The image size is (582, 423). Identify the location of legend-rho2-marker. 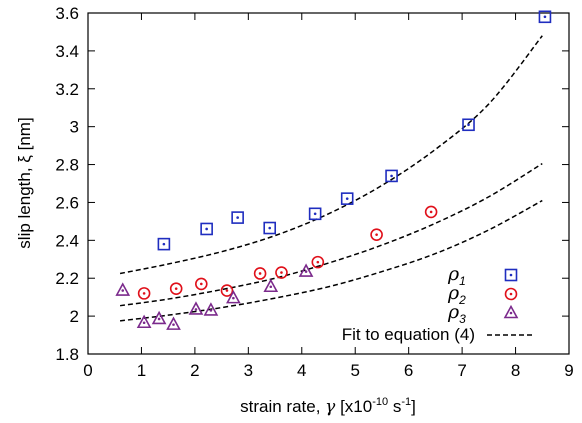
(511, 294).